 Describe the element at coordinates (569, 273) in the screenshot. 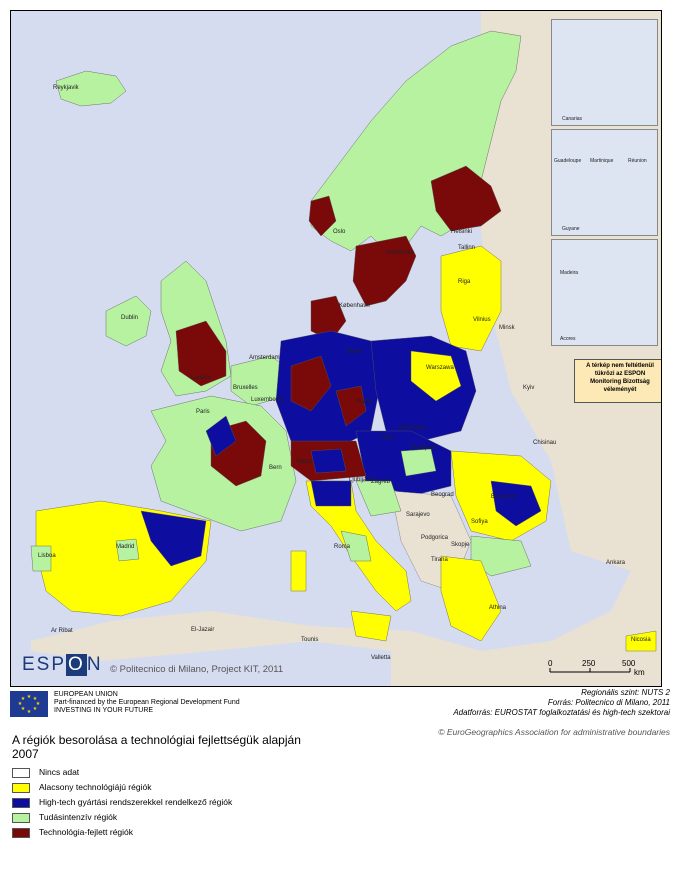

I see `inset-madeira-label: Madeira` at that location.